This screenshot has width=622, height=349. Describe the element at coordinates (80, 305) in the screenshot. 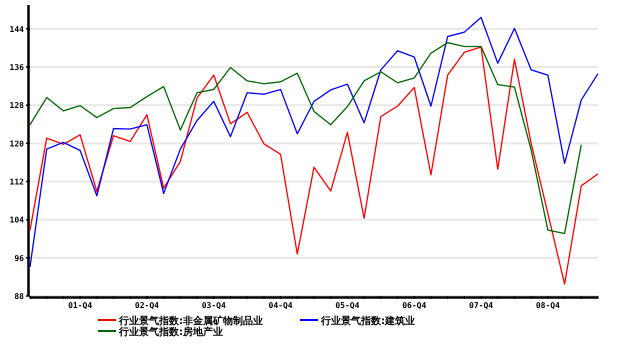

I see `x-tick-label: 01-Q4` at that location.